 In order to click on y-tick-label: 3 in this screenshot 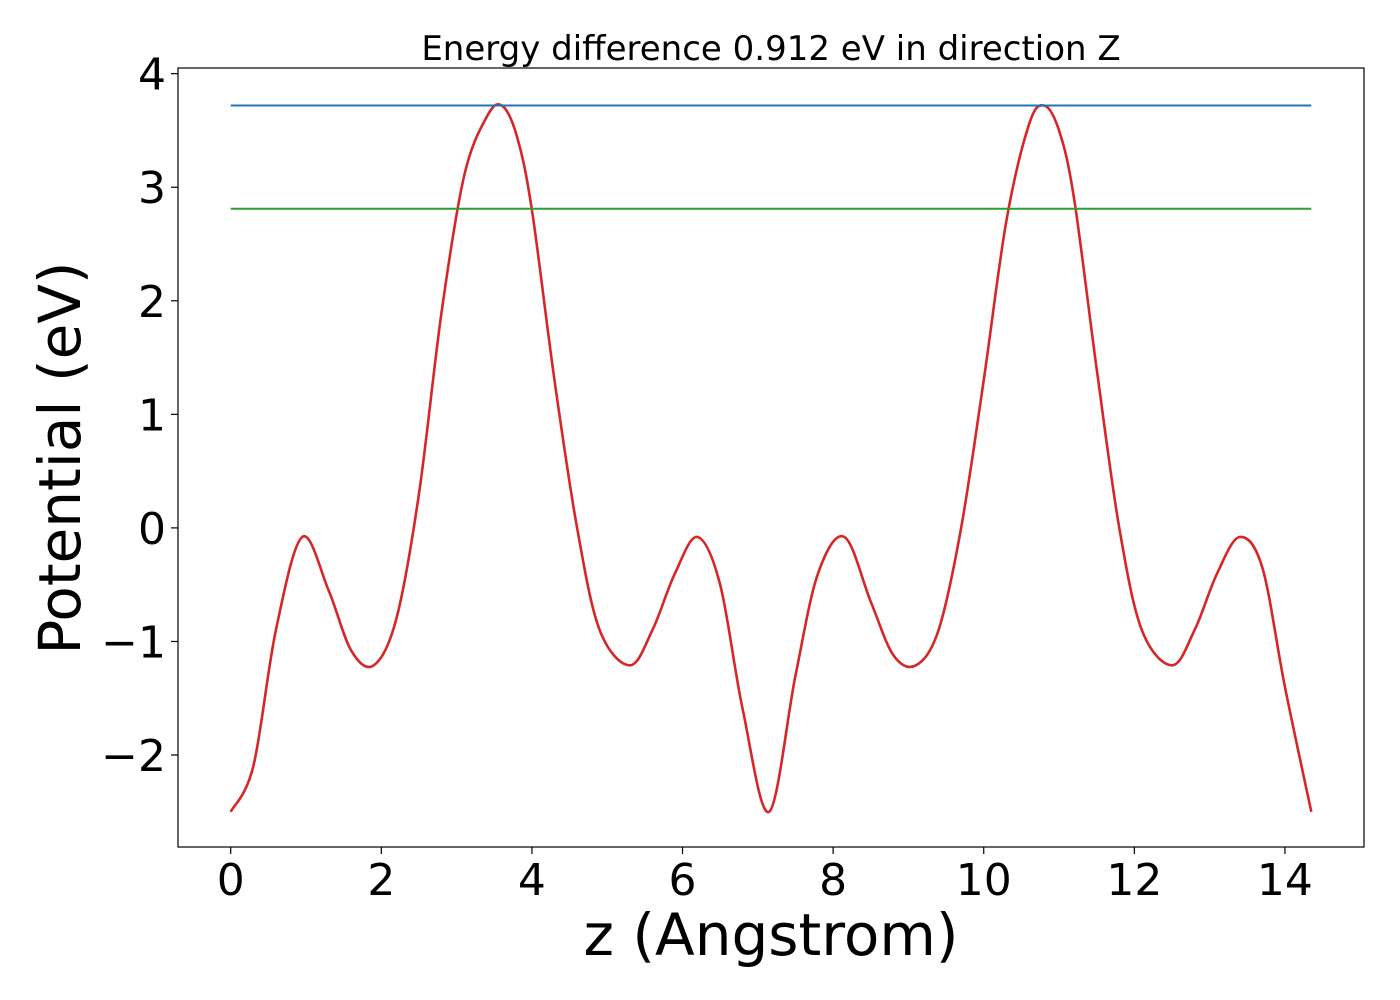, I will do `click(152, 188)`.